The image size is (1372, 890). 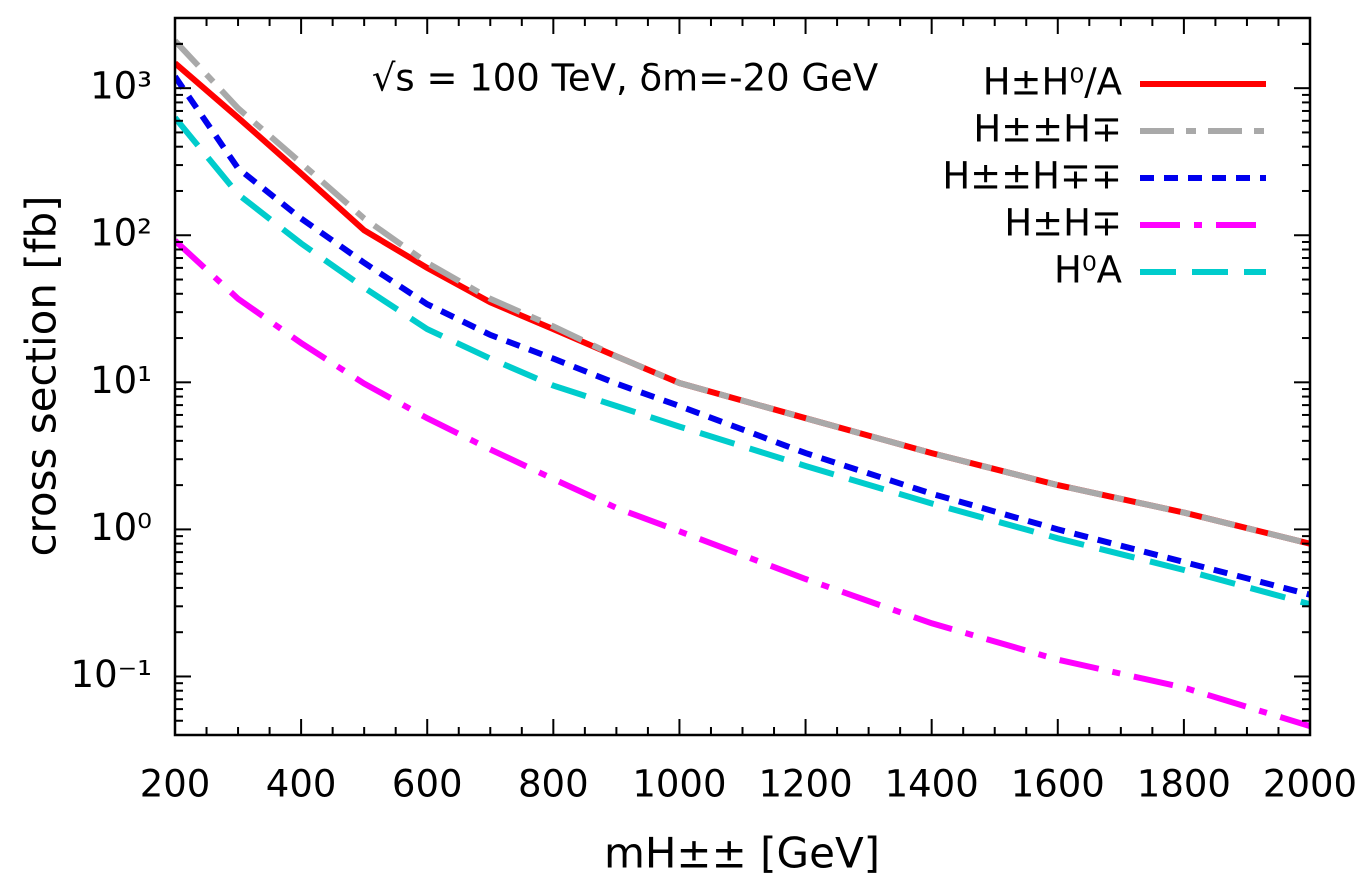 I want to click on x-tick-label: 1600, so click(x=1058, y=784).